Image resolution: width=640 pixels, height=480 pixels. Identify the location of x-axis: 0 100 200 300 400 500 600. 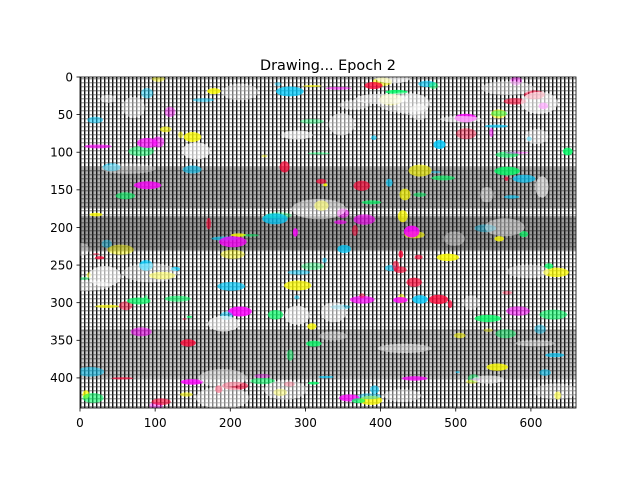
(309, 419).